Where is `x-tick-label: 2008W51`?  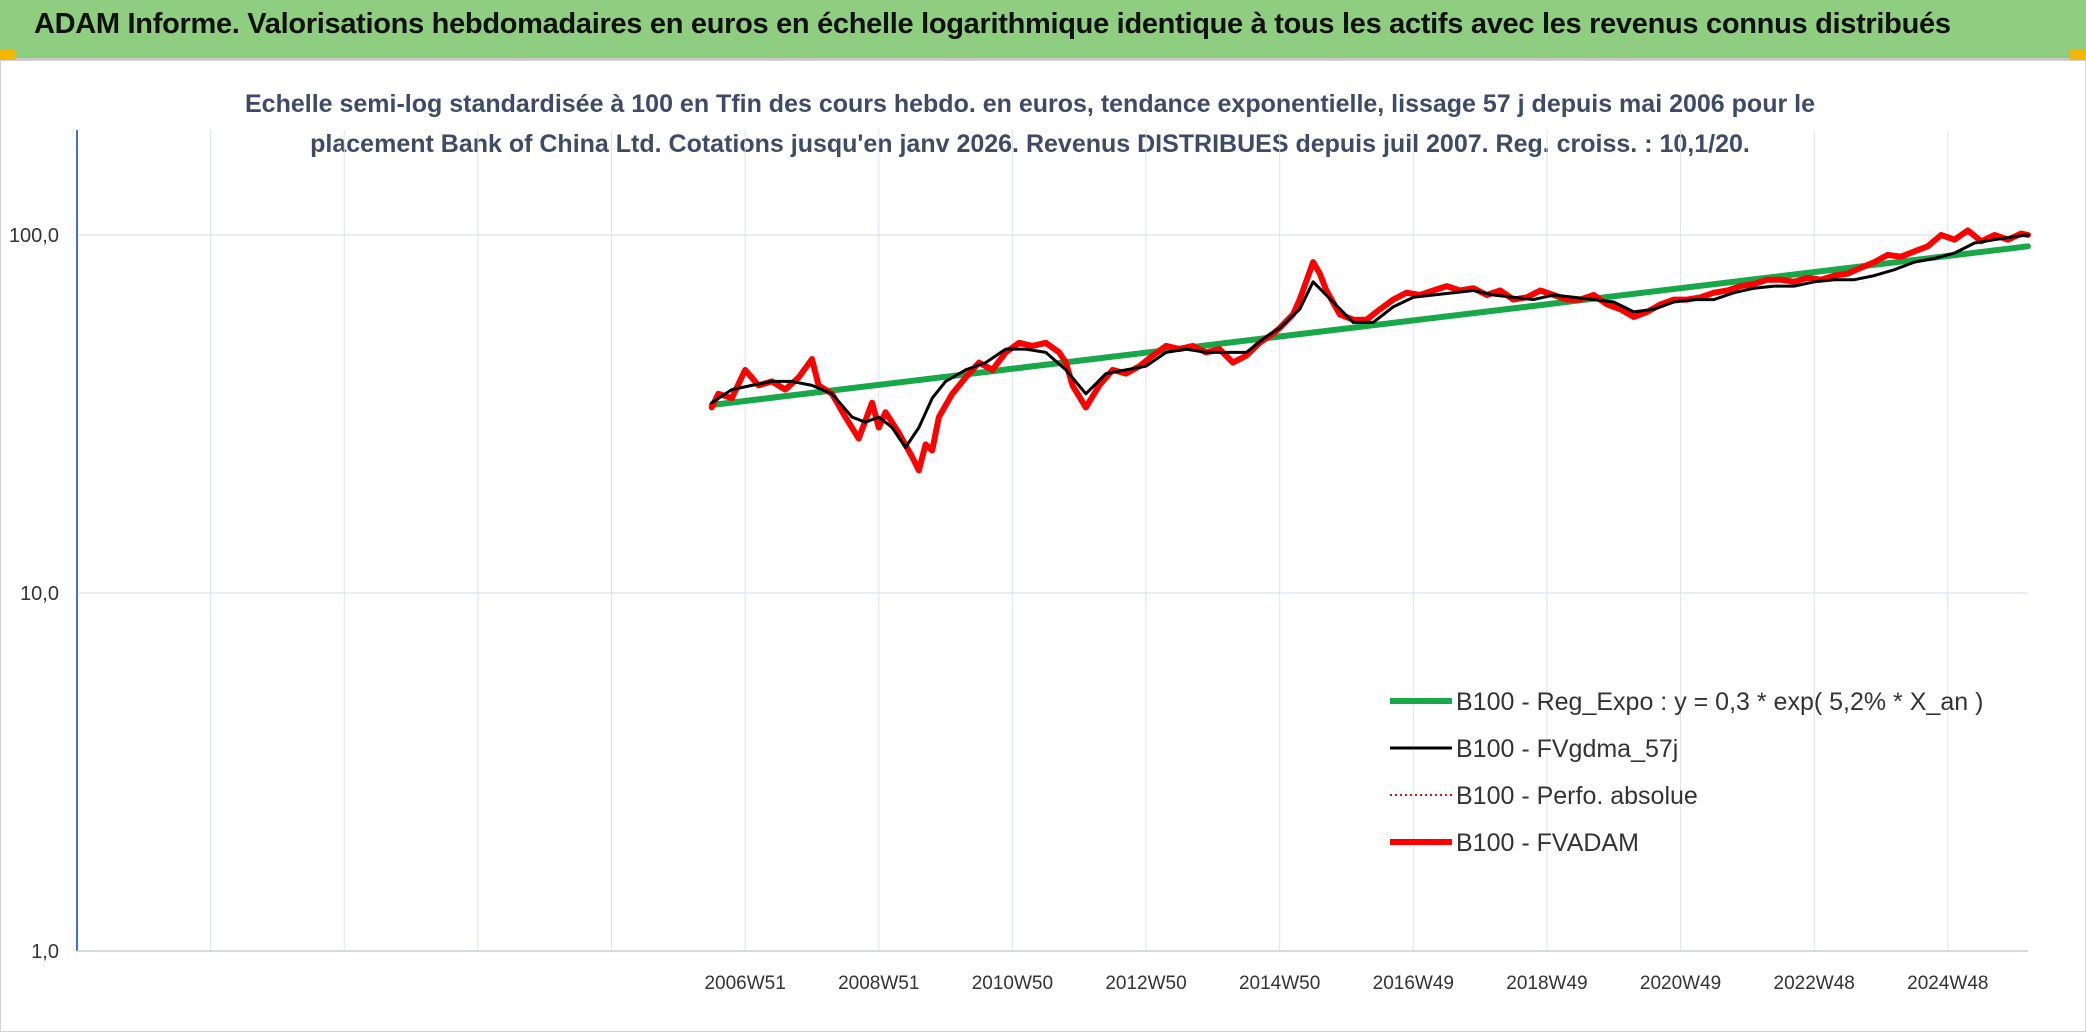
x-tick-label: 2008W51 is located at coordinates (878, 983).